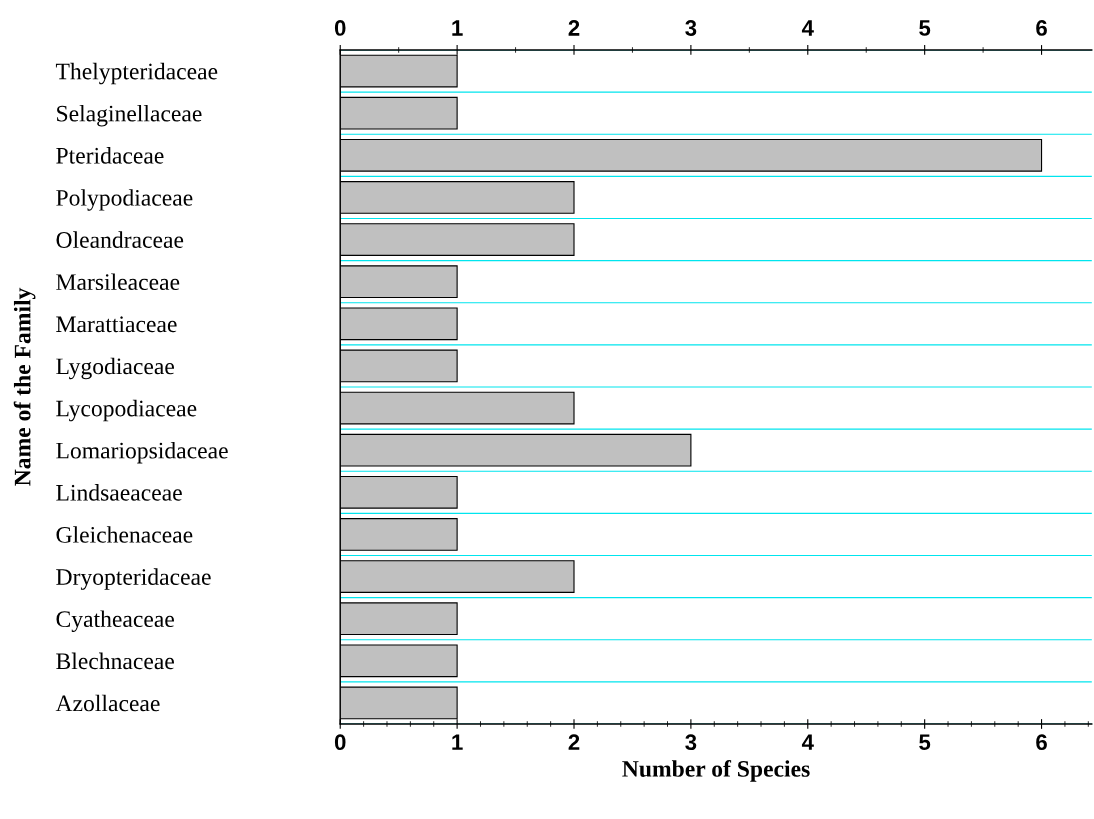 The height and width of the screenshot is (819, 1094). I want to click on x-tick-label: 1, so click(457, 742).